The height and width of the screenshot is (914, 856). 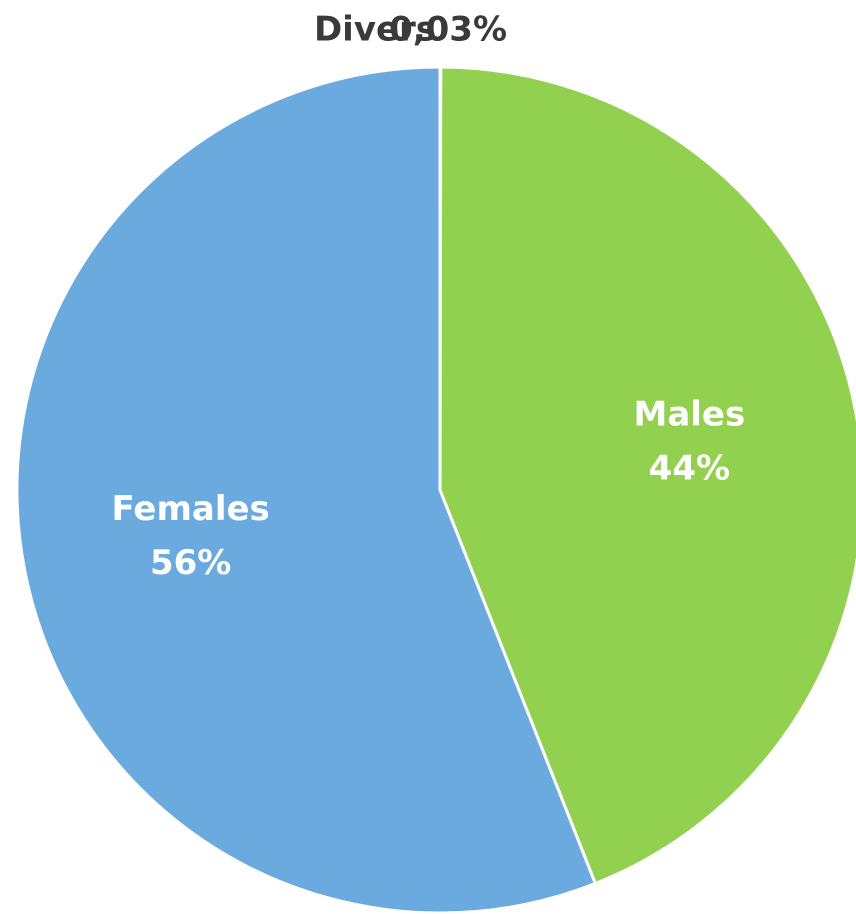 What do you see at coordinates (690, 414) in the screenshot?
I see `slice-label: Males` at bounding box center [690, 414].